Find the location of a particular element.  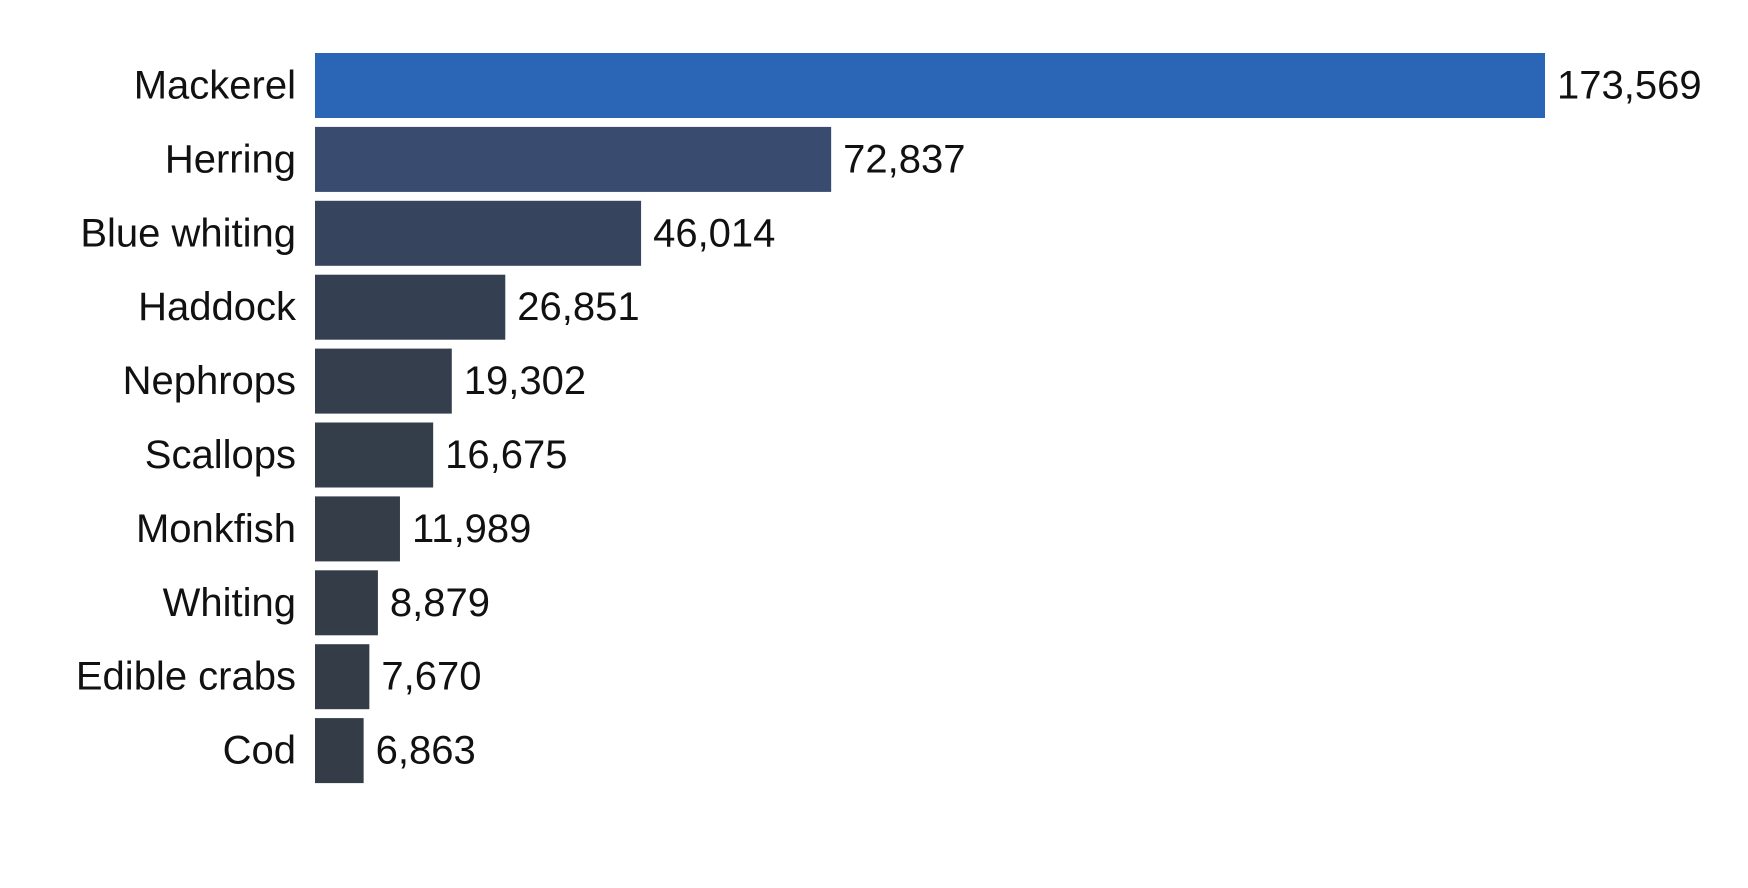

value-label: 26,851 is located at coordinates (578, 307).